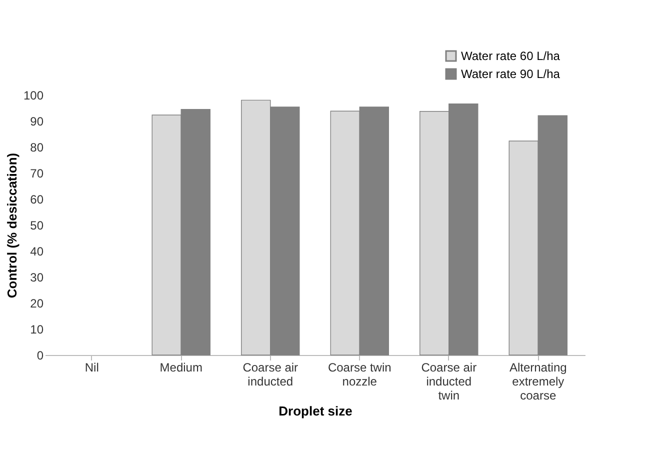 This screenshot has width=663, height=450. I want to click on y-tick-label: 70, so click(37, 173).